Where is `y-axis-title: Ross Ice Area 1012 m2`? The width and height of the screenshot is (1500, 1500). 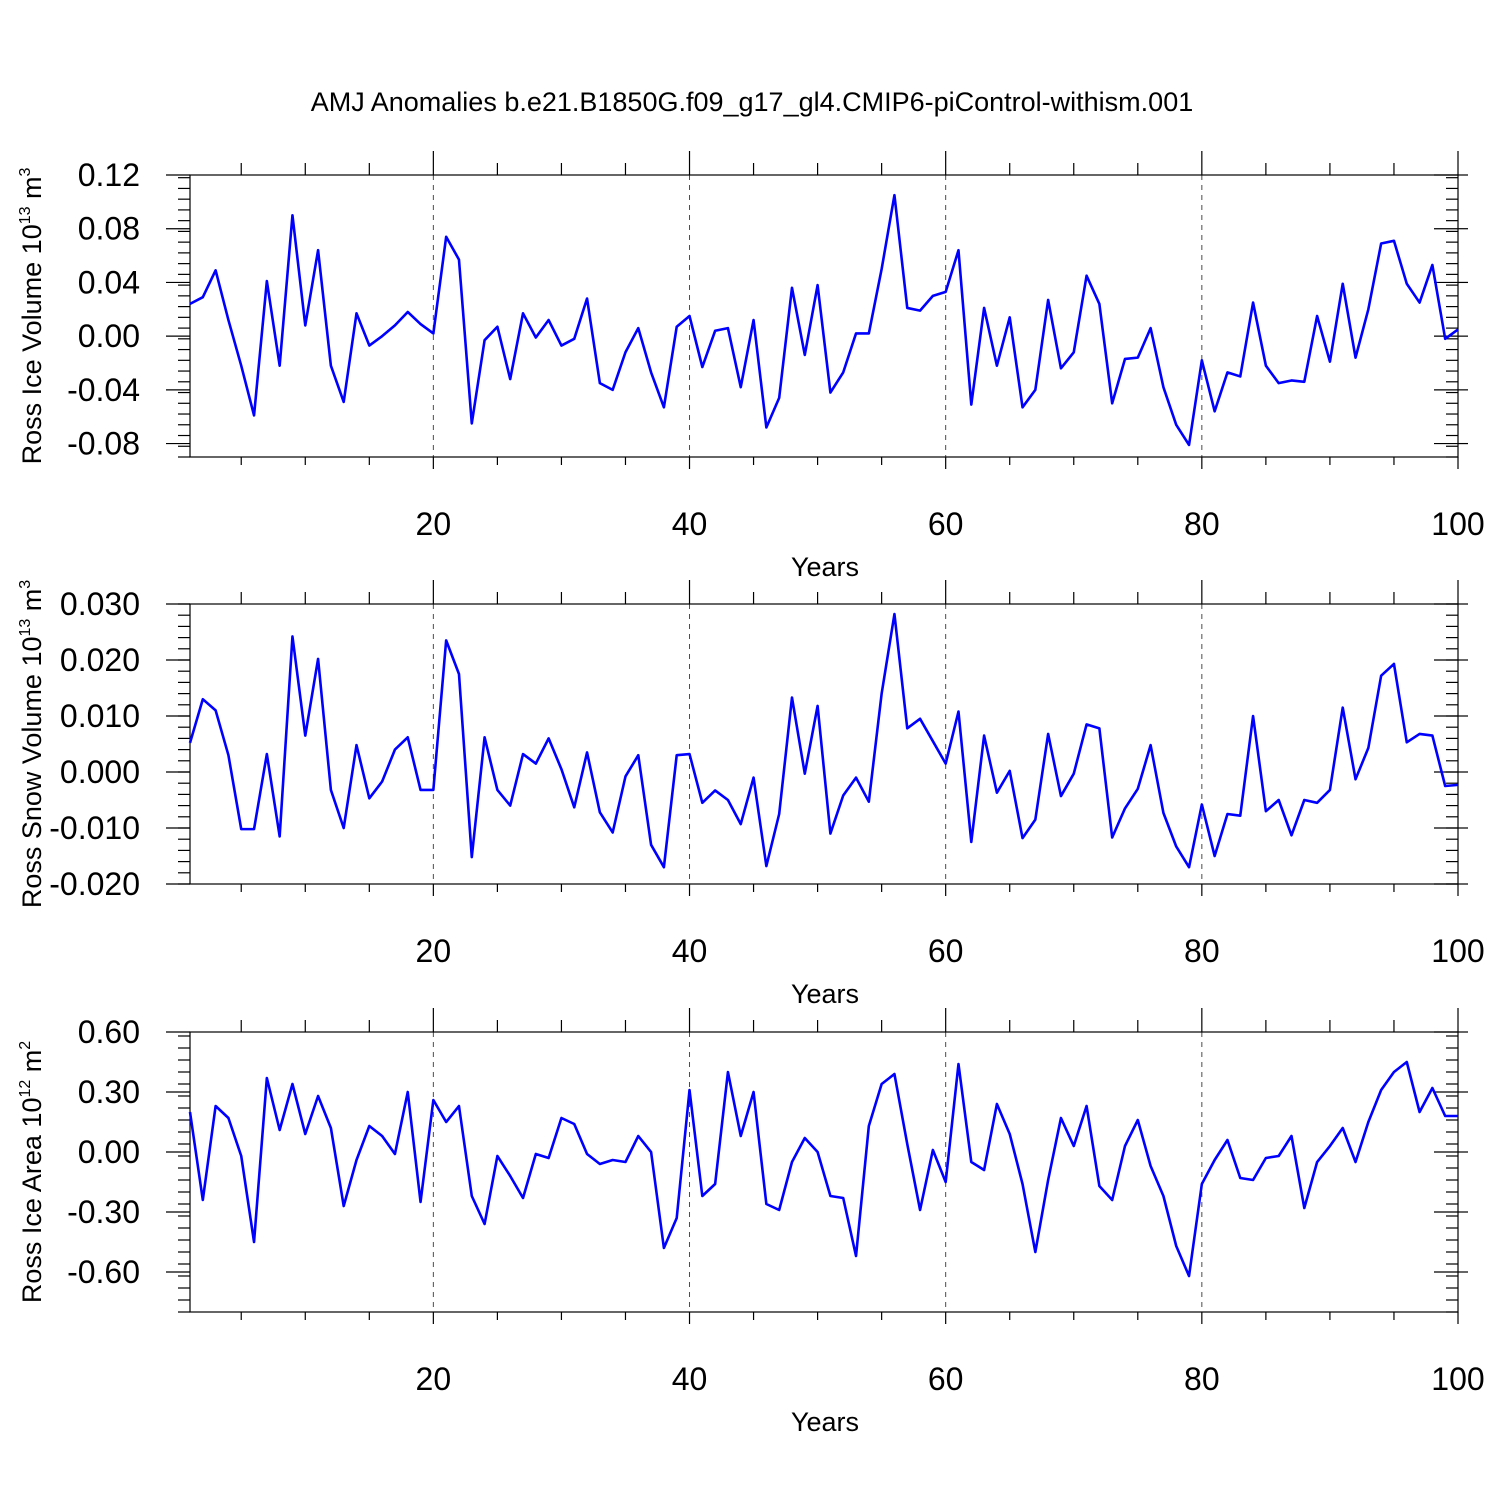 y-axis-title: Ross Ice Area 1012 m2 is located at coordinates (32, 1172).